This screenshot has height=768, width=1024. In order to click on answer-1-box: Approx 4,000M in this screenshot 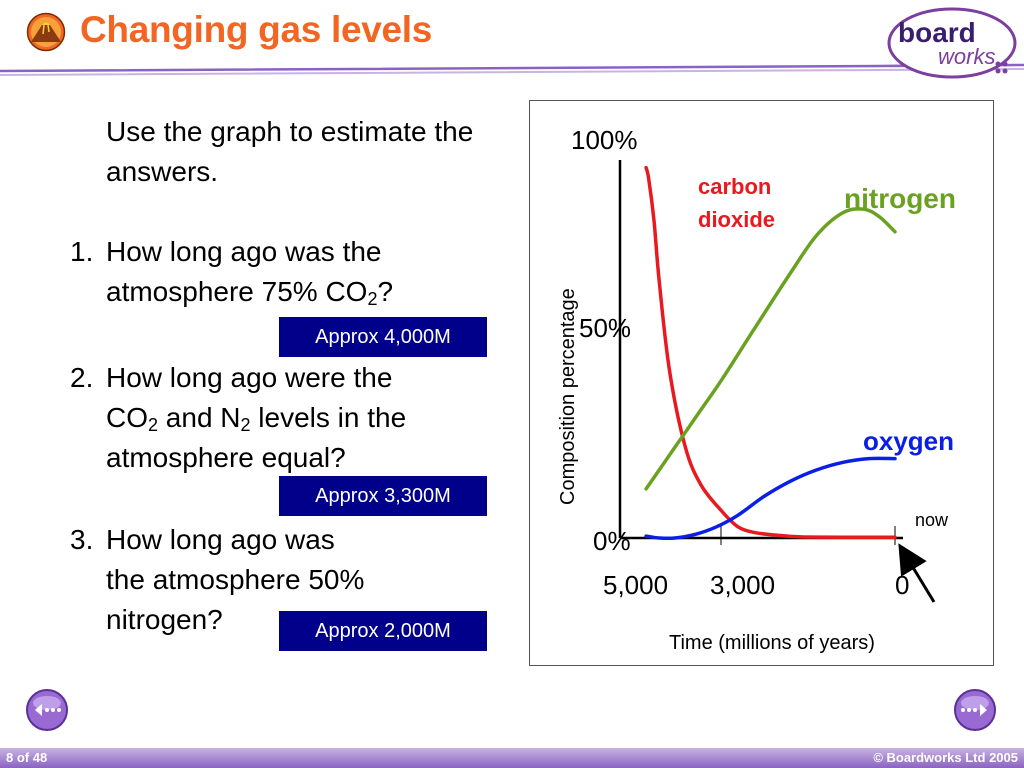, I will do `click(383, 337)`.